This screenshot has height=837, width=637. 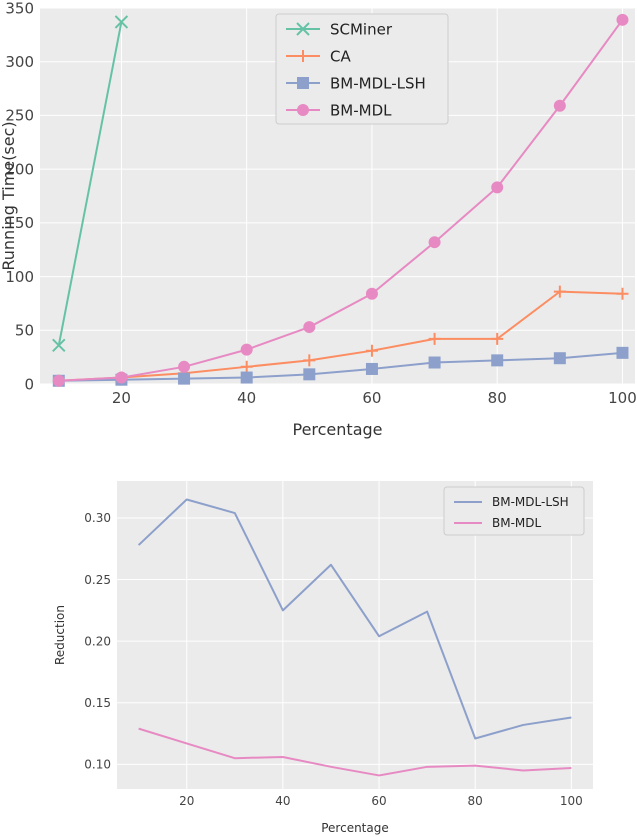 What do you see at coordinates (60, 635) in the screenshot?
I see `y-axis-title: Reduction` at bounding box center [60, 635].